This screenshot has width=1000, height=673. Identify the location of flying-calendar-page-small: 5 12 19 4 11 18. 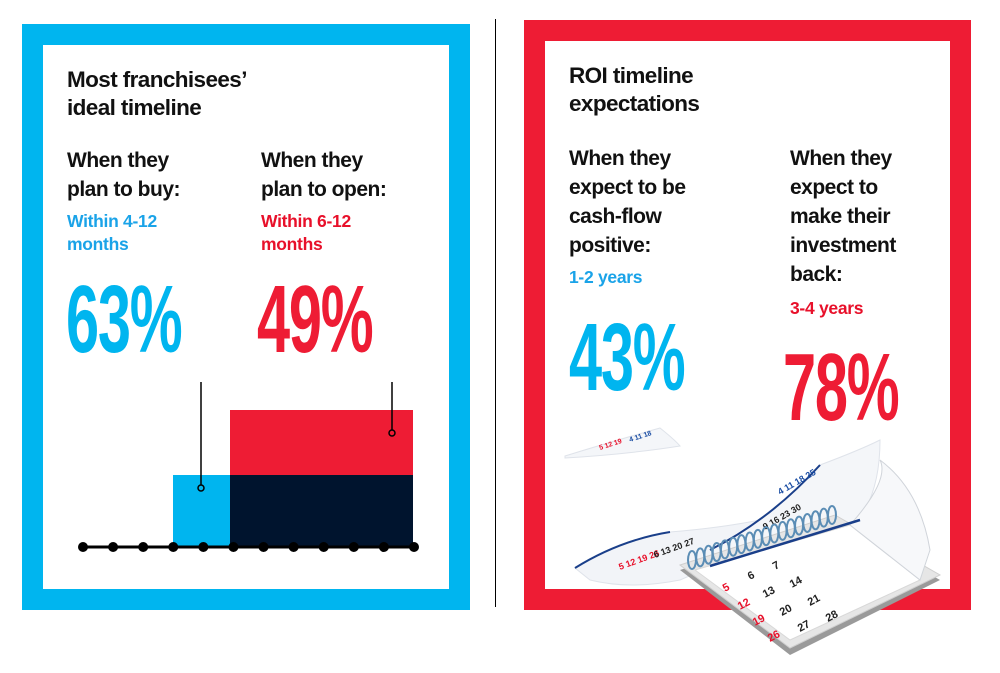
(622, 443).